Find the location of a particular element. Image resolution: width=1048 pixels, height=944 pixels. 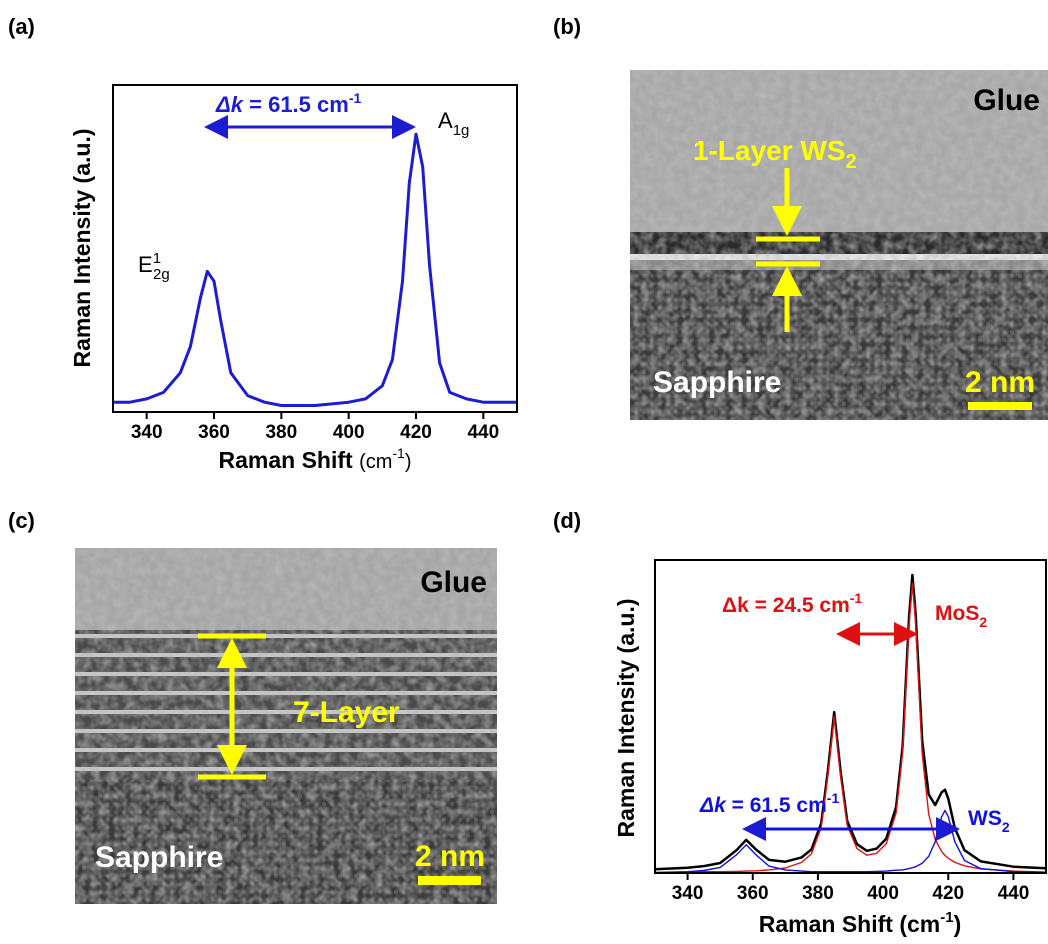

annotation: MoS2 is located at coordinates (961, 616).